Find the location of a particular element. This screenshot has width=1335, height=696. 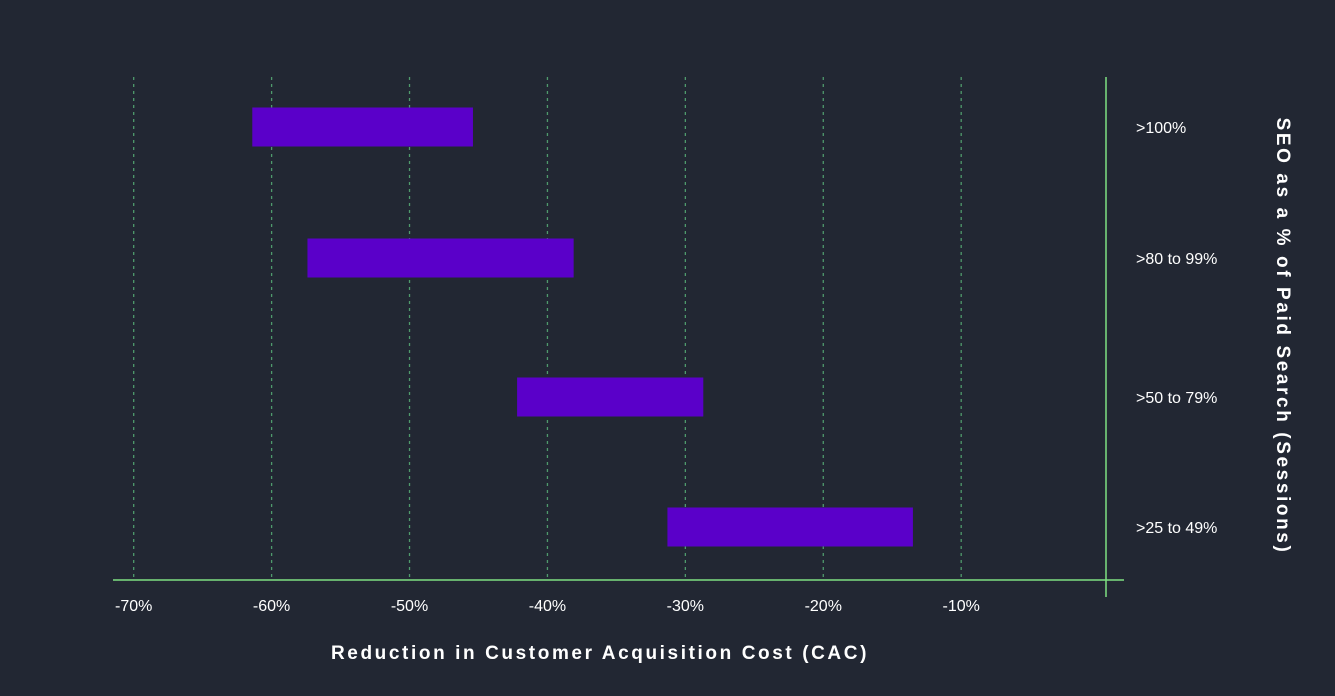

x-tick-label: -60% is located at coordinates (271, 606).